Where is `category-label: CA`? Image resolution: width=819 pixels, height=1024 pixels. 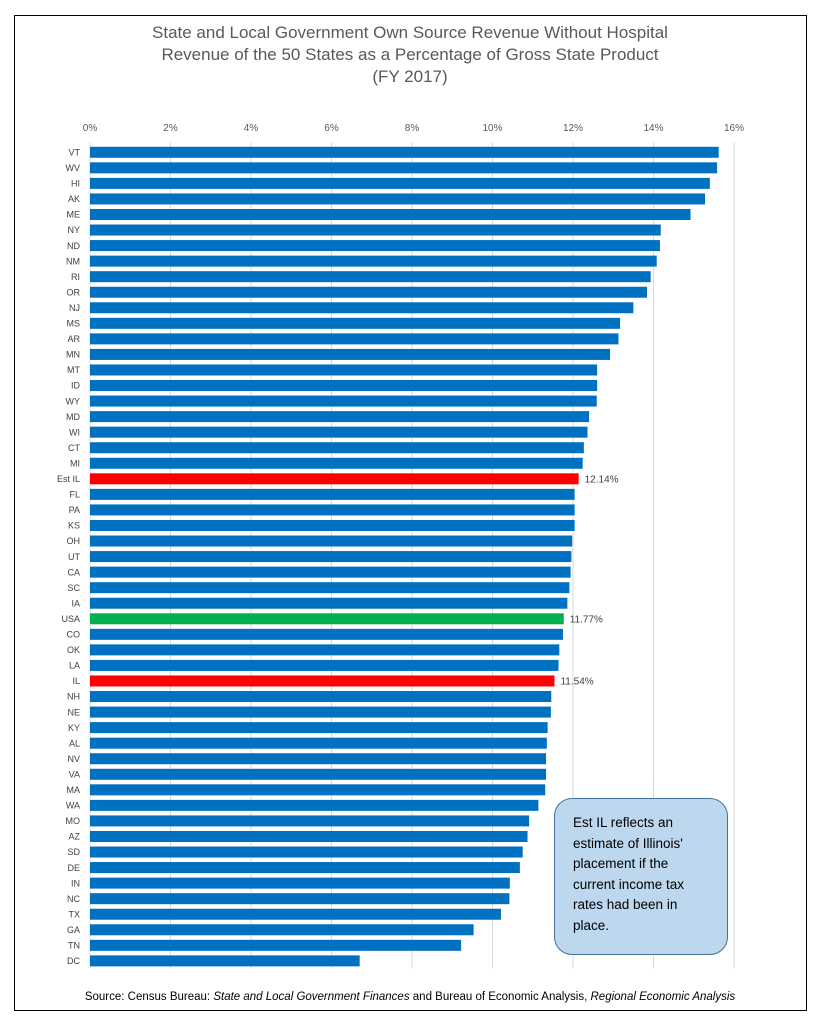
category-label: CA is located at coordinates (73, 572).